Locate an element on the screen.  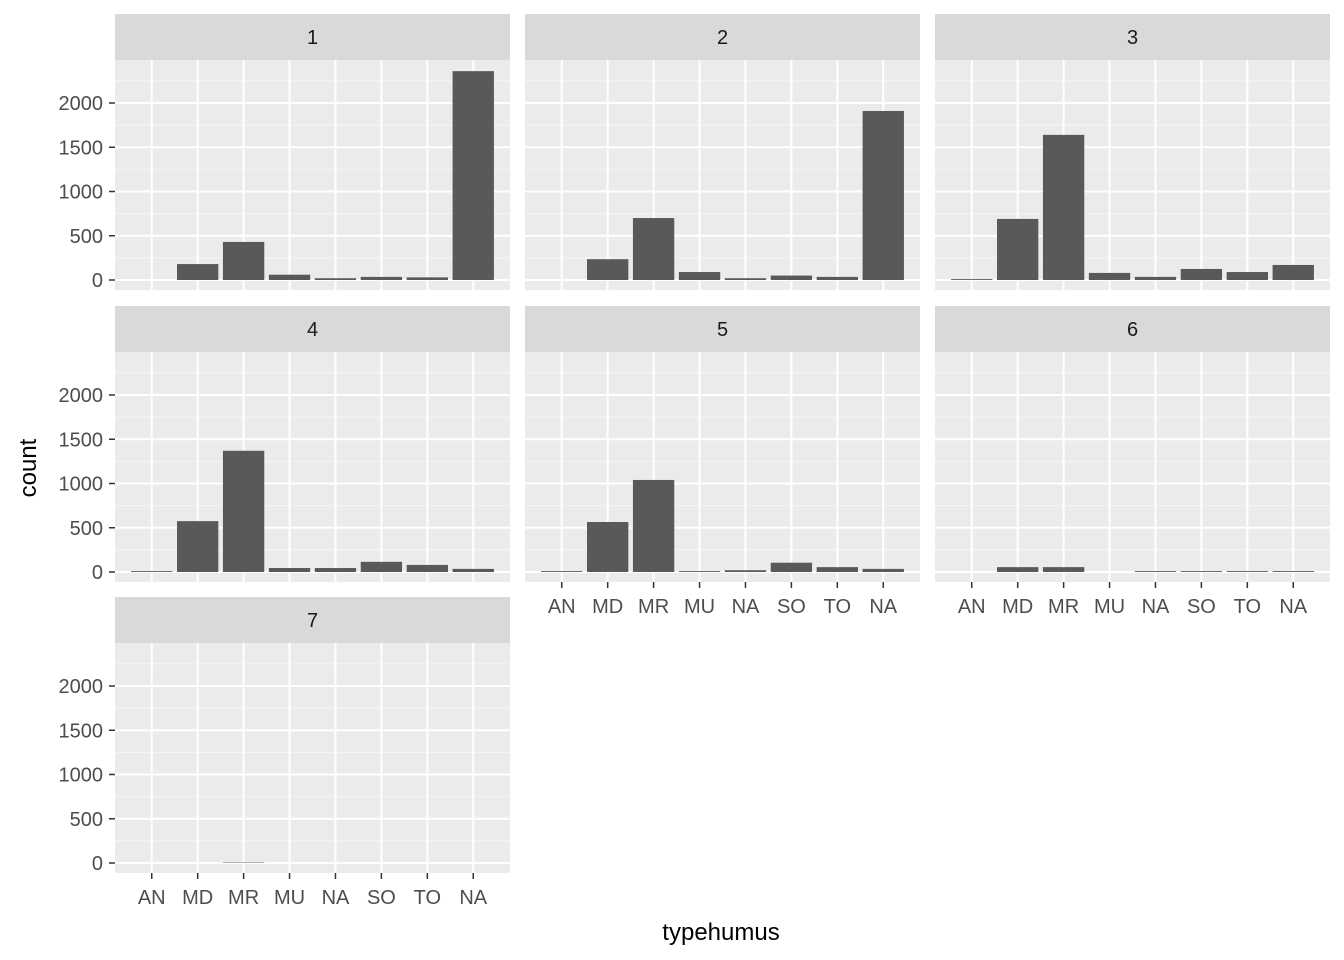
facet-panel-3: 3 is located at coordinates (1132, 152).